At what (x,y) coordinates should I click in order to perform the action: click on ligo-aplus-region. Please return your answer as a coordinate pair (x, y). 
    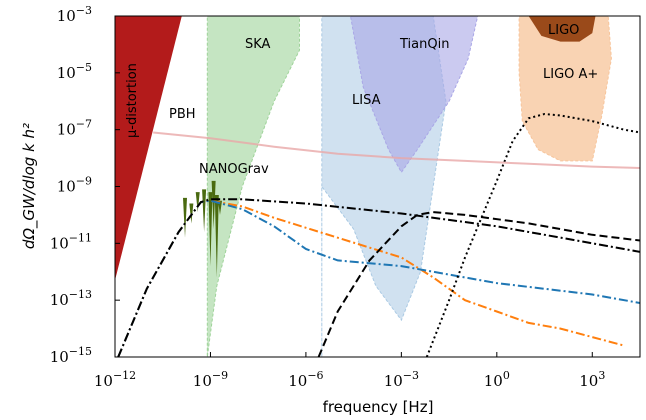
    Looking at the image, I should click on (565, 89).